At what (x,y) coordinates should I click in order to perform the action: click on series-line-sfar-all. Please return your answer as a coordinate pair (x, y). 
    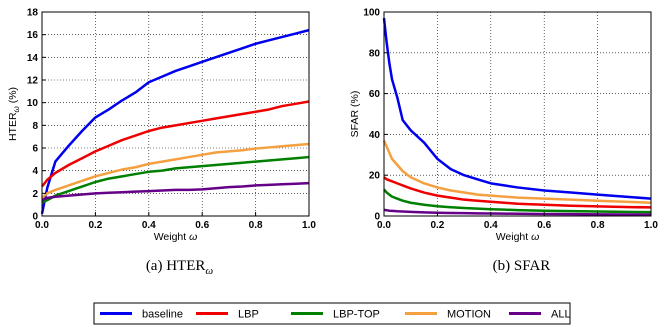
    Looking at the image, I should click on (517, 212).